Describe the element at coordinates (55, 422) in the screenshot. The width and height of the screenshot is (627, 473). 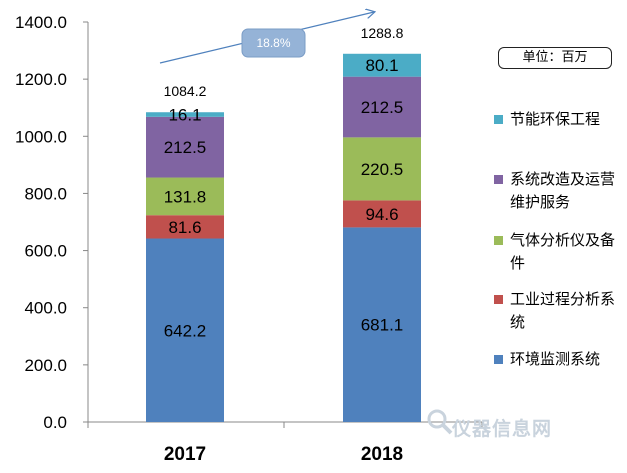
I see `y-tick-label: 0.0` at that location.